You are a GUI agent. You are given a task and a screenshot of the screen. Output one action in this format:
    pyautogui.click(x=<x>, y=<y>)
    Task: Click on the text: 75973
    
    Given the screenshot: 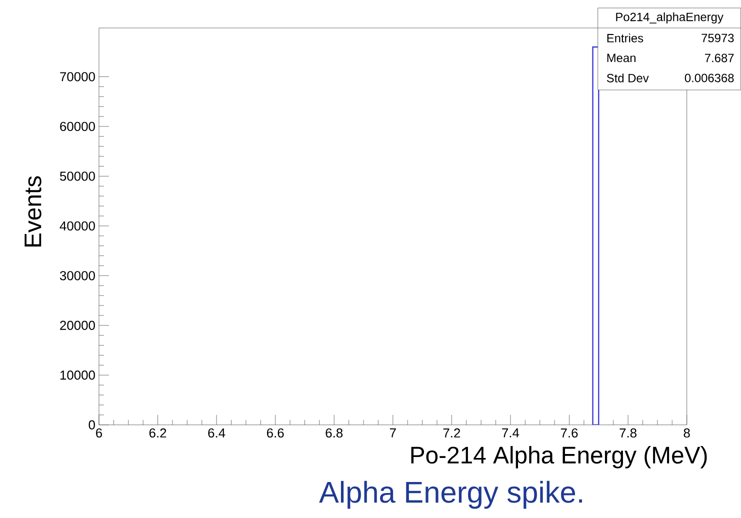 What is the action you would take?
    pyautogui.click(x=718, y=38)
    